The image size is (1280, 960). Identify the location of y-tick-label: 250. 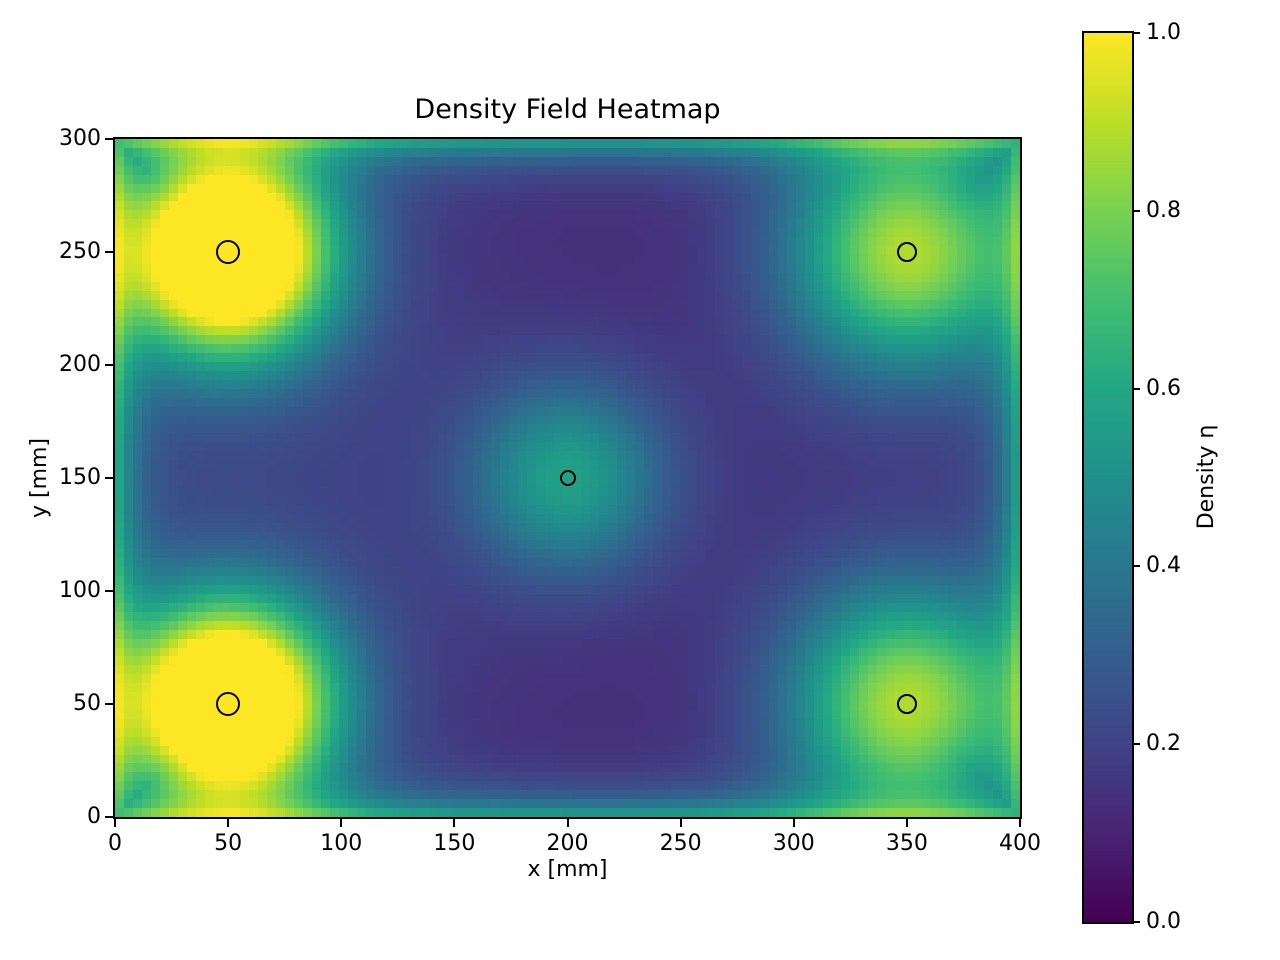
(80, 251).